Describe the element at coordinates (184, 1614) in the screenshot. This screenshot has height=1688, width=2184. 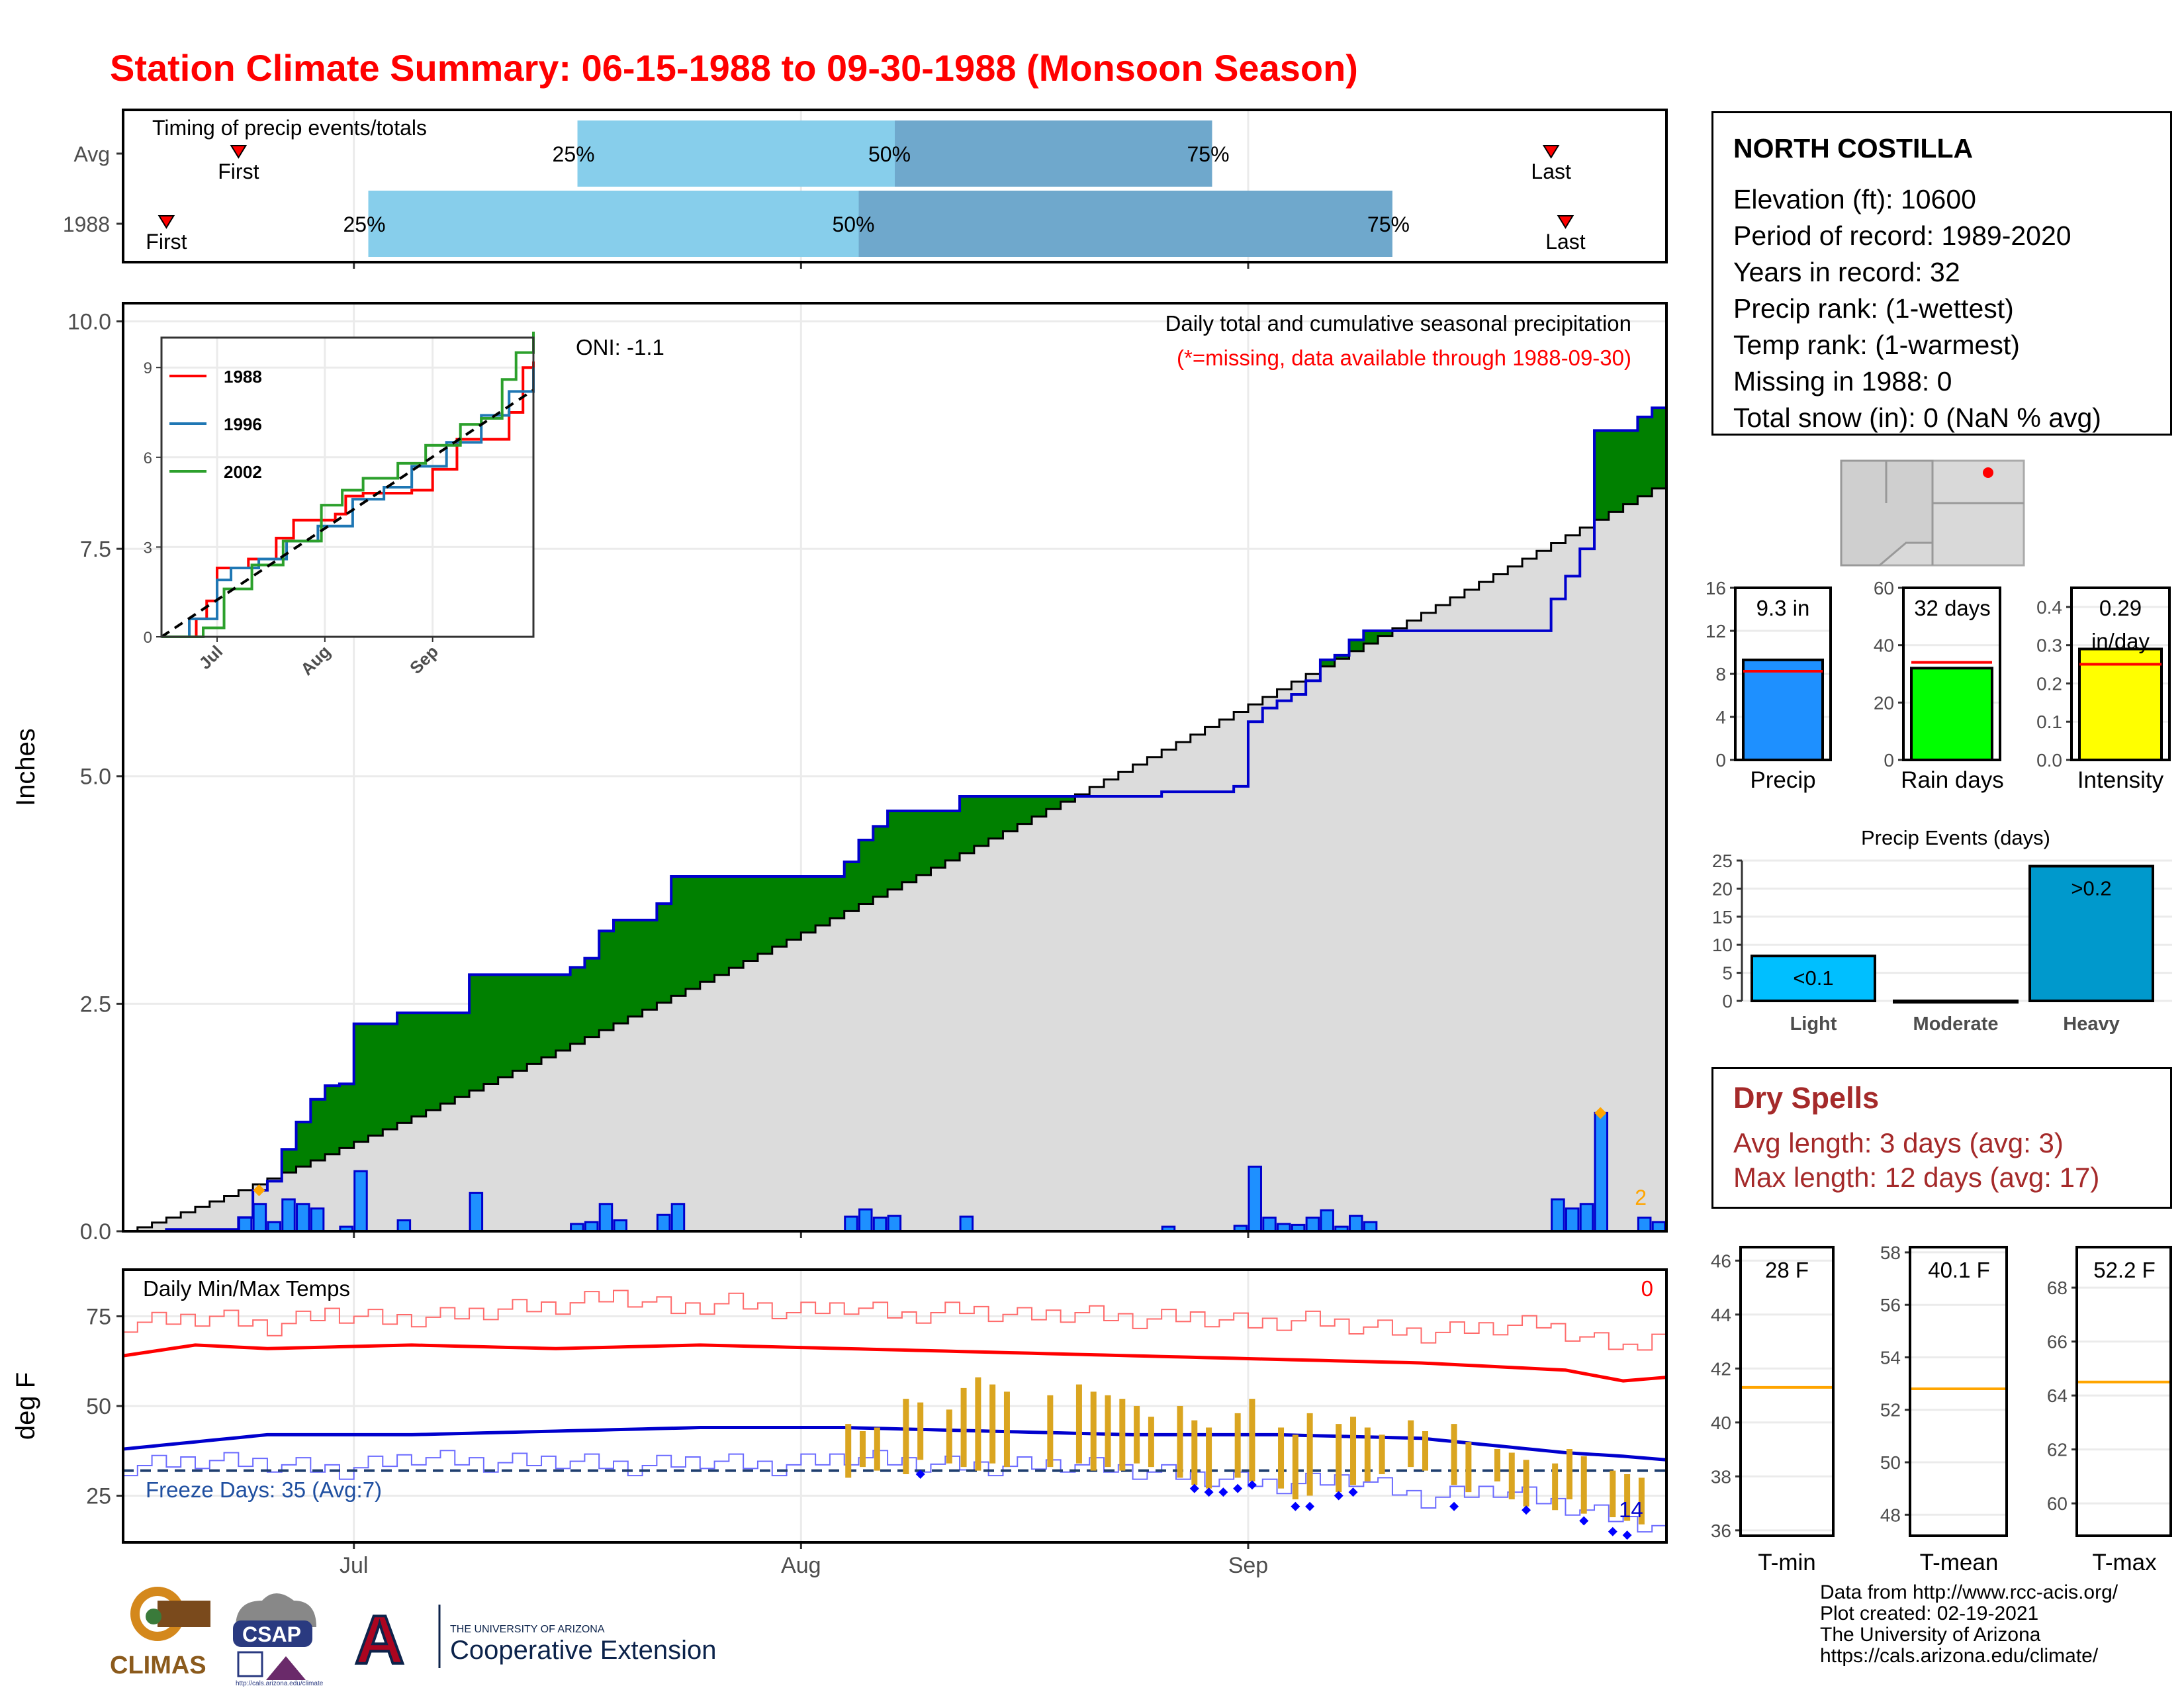
I see `climas-cloud-icon` at that location.